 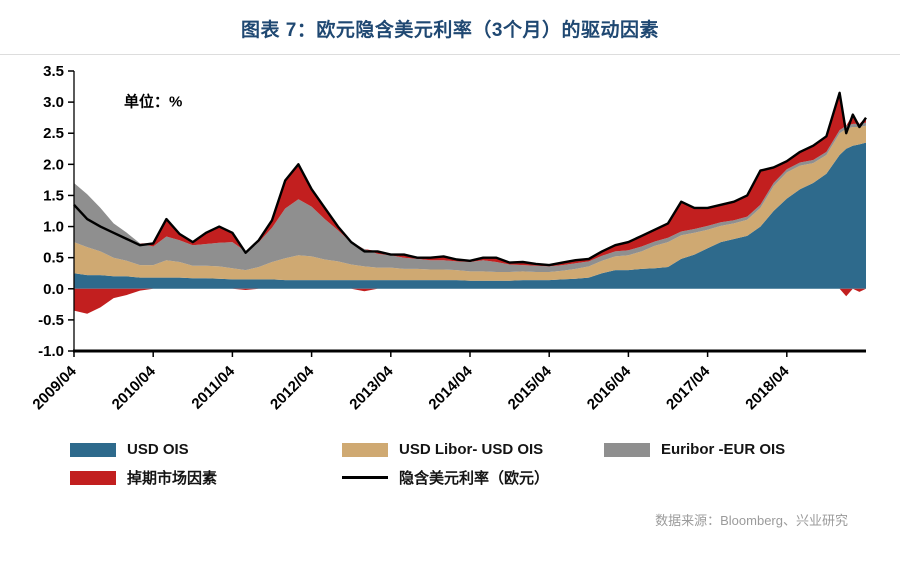 What do you see at coordinates (206, 449) in the screenshot?
I see `legend-item-usd-ois: USD OIS` at bounding box center [206, 449].